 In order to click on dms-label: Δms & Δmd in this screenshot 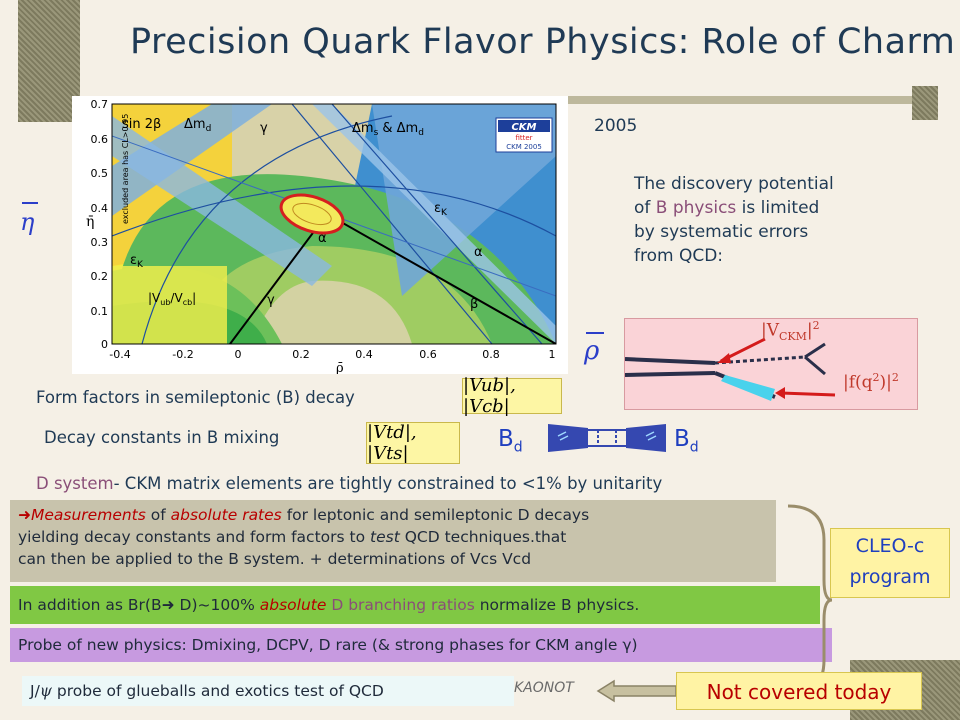, I will do `click(388, 129)`.